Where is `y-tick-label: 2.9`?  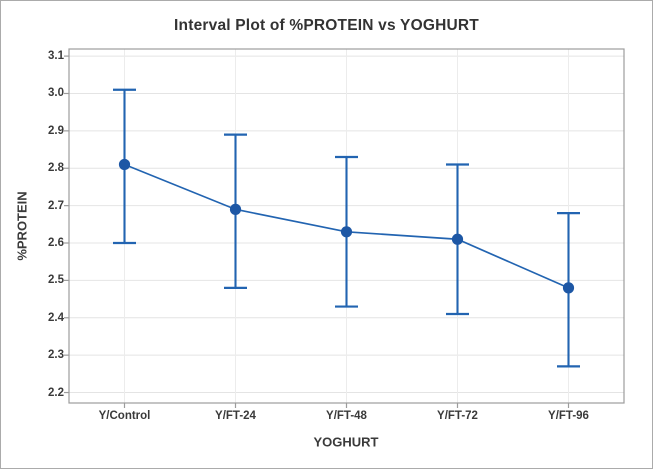 y-tick-label: 2.9 is located at coordinates (56, 130).